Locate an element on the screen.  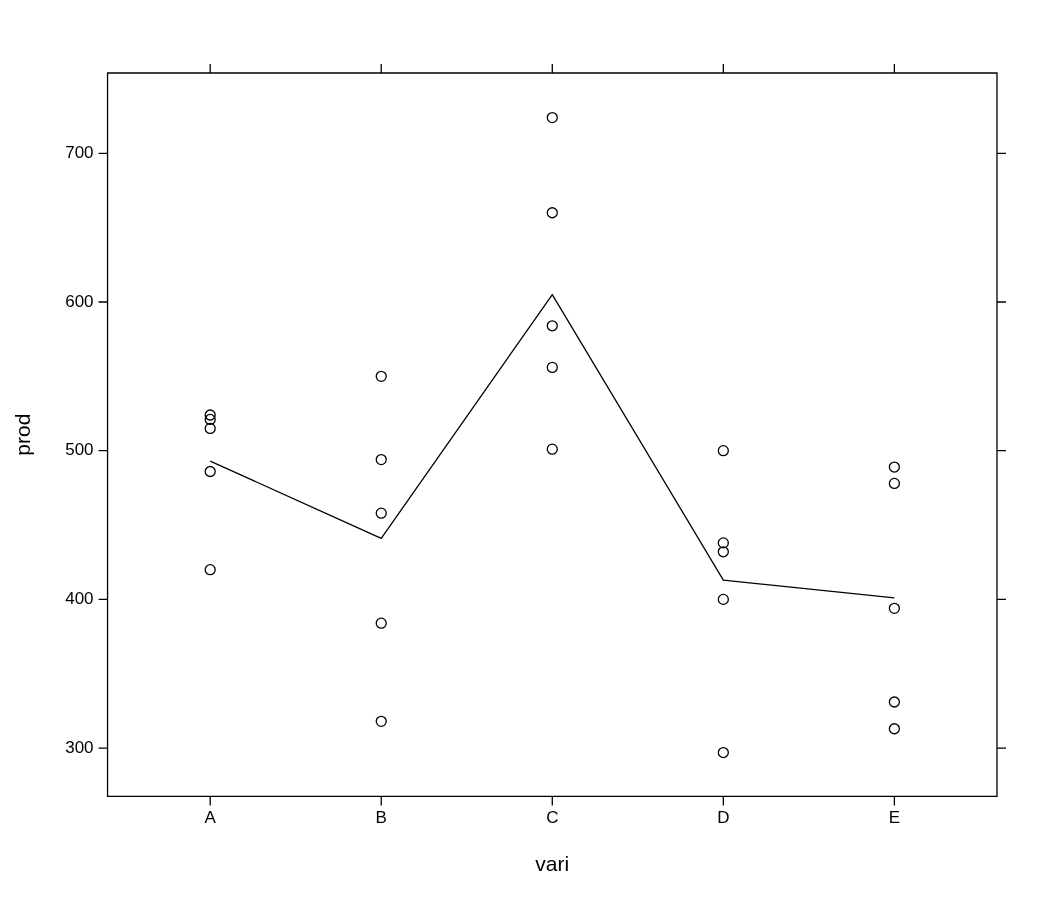
x-tick-label: C is located at coordinates (552, 818).